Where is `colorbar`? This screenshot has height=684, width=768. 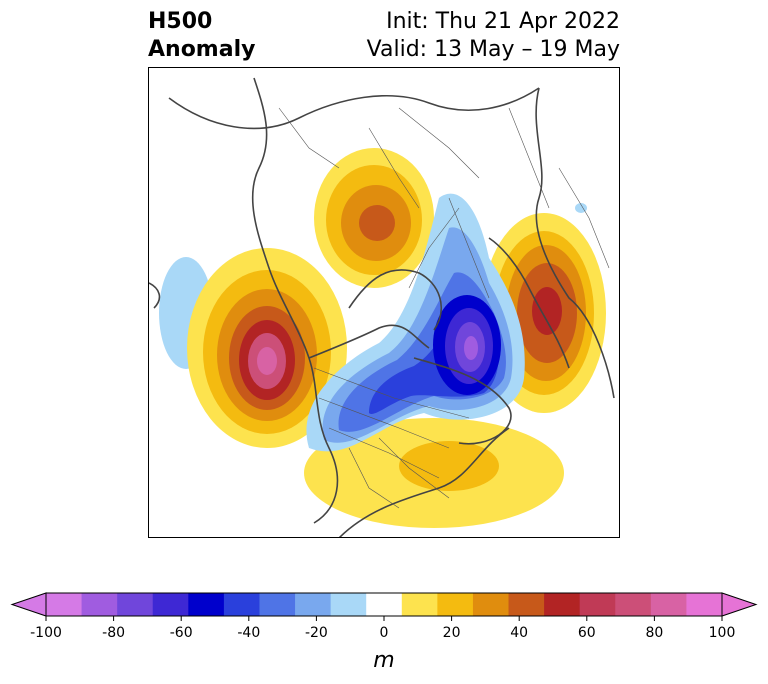 colorbar is located at coordinates (384, 606).